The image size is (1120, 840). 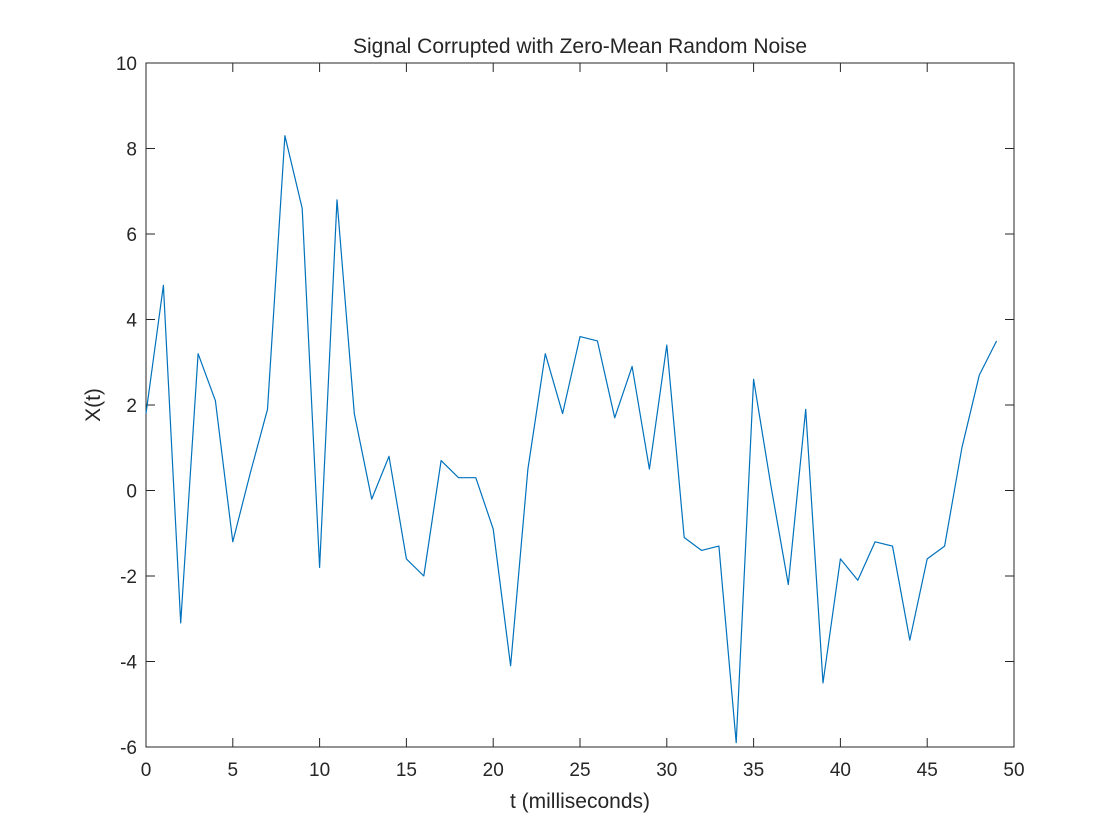 I want to click on y-tick-label: -6, so click(x=128, y=748).